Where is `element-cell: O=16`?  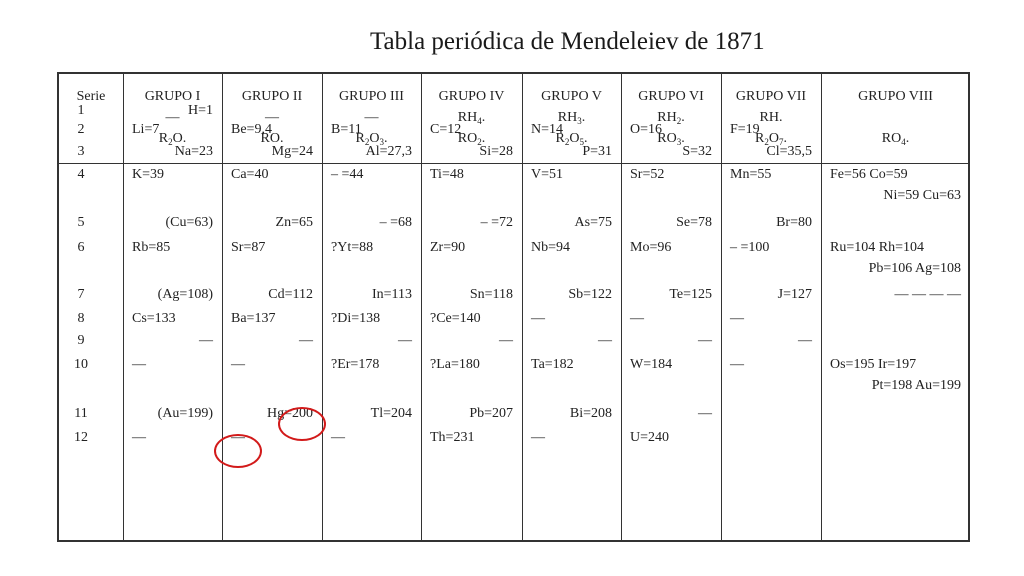
element-cell: O=16 is located at coordinates (646, 129).